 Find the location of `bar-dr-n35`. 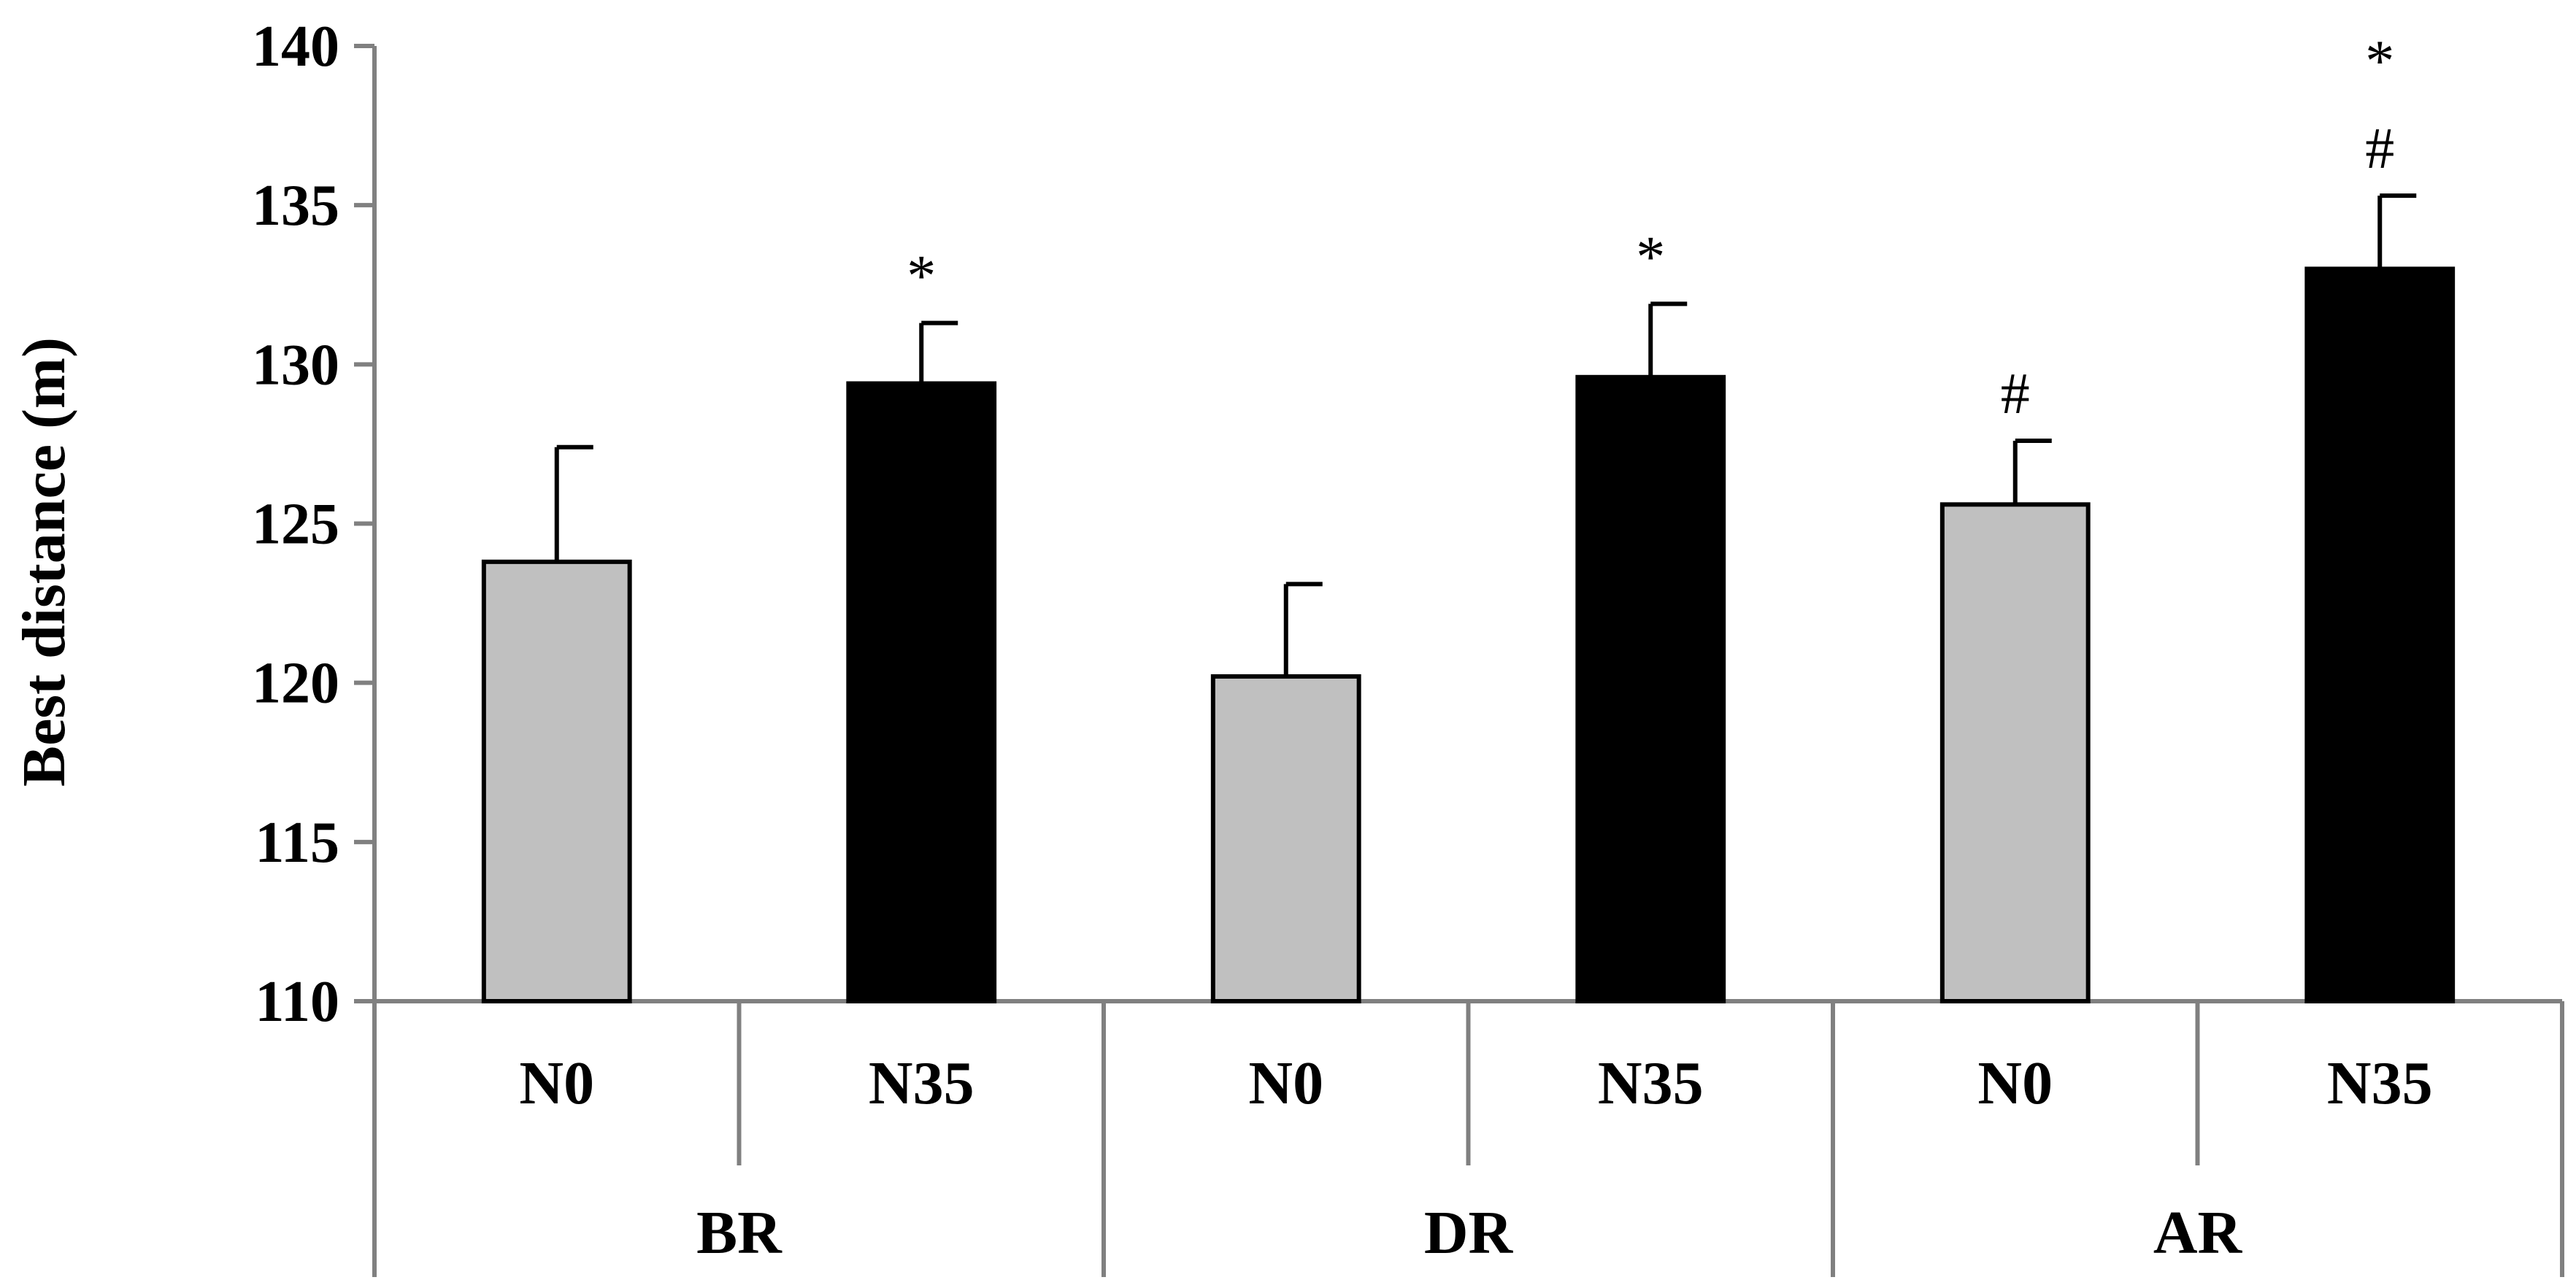

bar-dr-n35 is located at coordinates (1650, 688).